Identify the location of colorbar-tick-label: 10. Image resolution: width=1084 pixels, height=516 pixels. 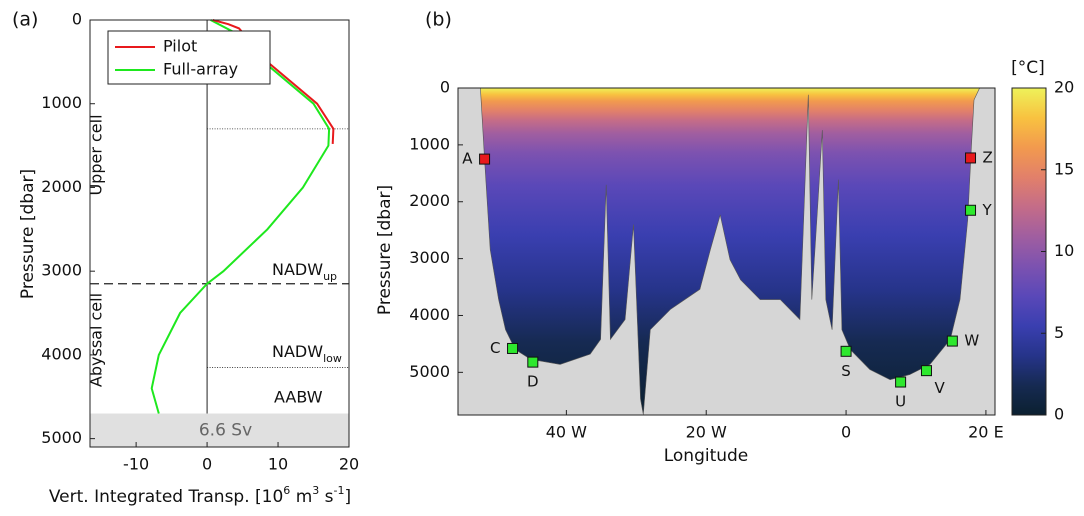
(1064, 250).